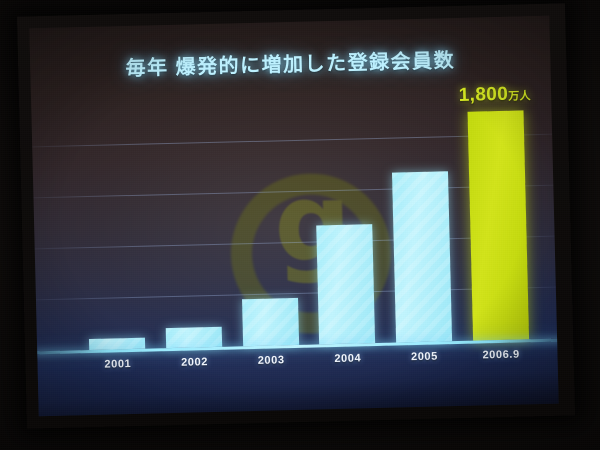 This screenshot has height=450, width=600. Describe the element at coordinates (271, 360) in the screenshot. I see `category-label-2003: 2003` at that location.